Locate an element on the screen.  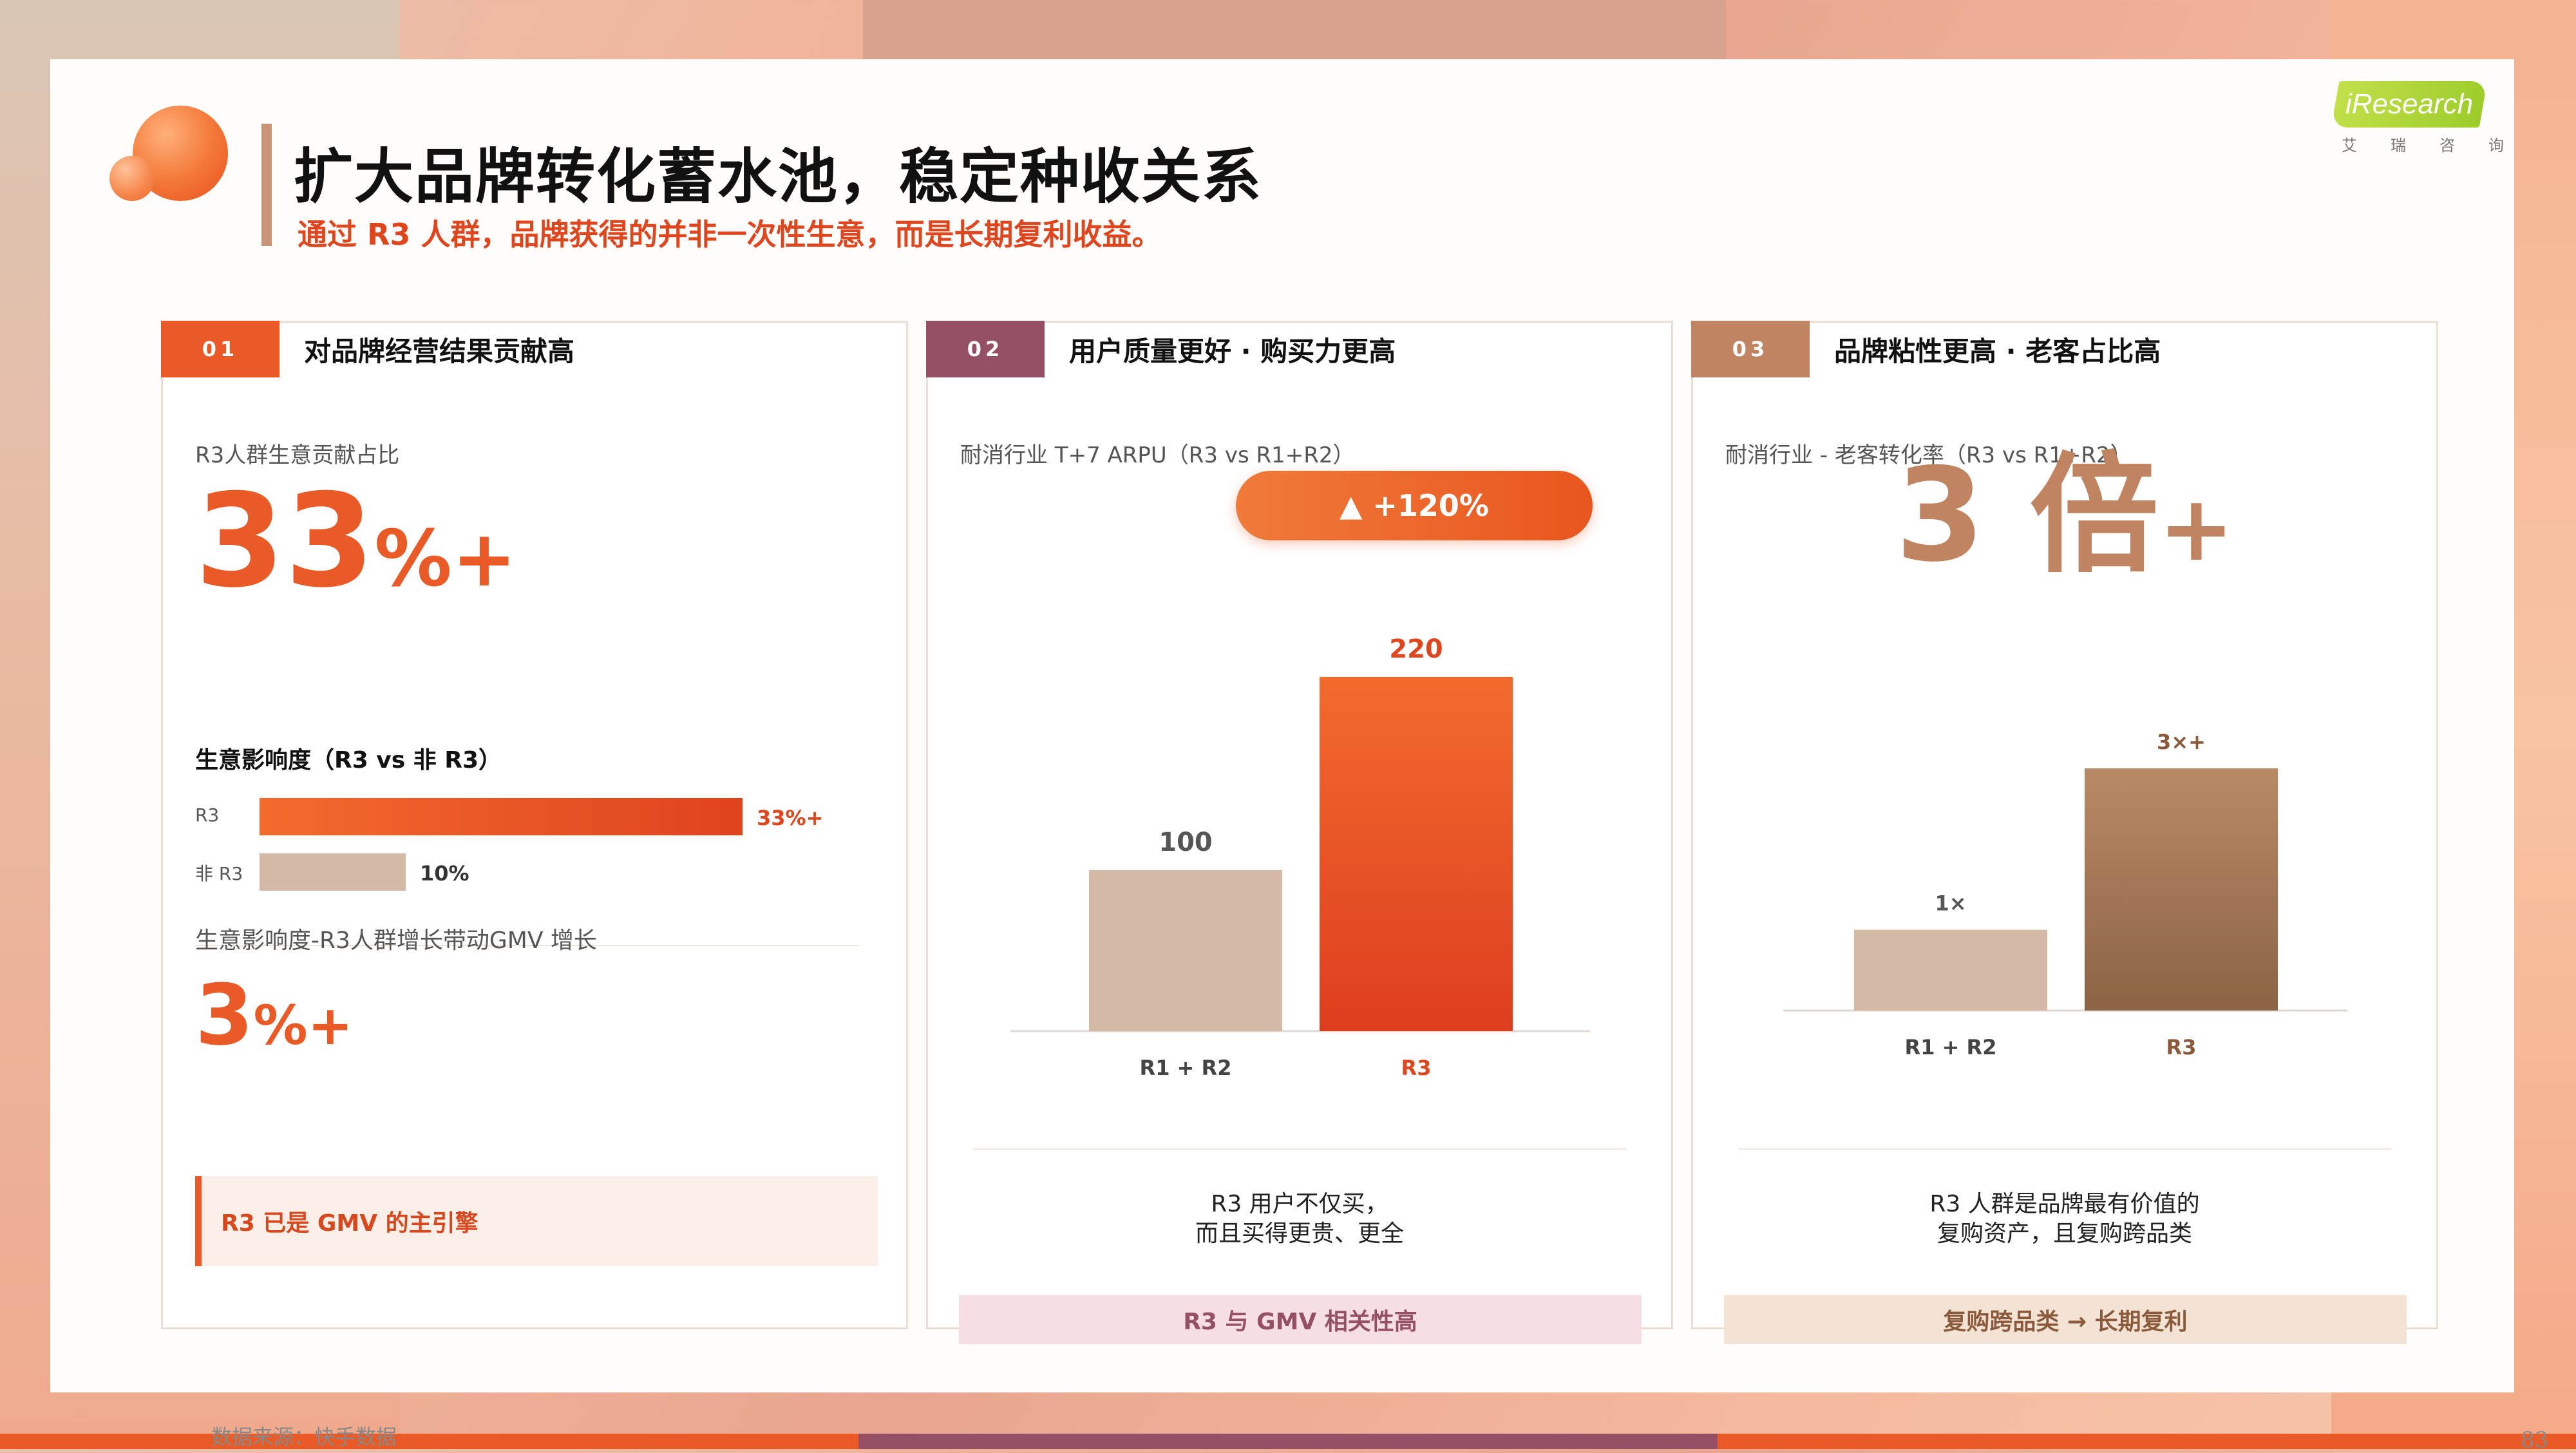
note-line-2: 而且买得更贵、更全 is located at coordinates (1299, 1233).